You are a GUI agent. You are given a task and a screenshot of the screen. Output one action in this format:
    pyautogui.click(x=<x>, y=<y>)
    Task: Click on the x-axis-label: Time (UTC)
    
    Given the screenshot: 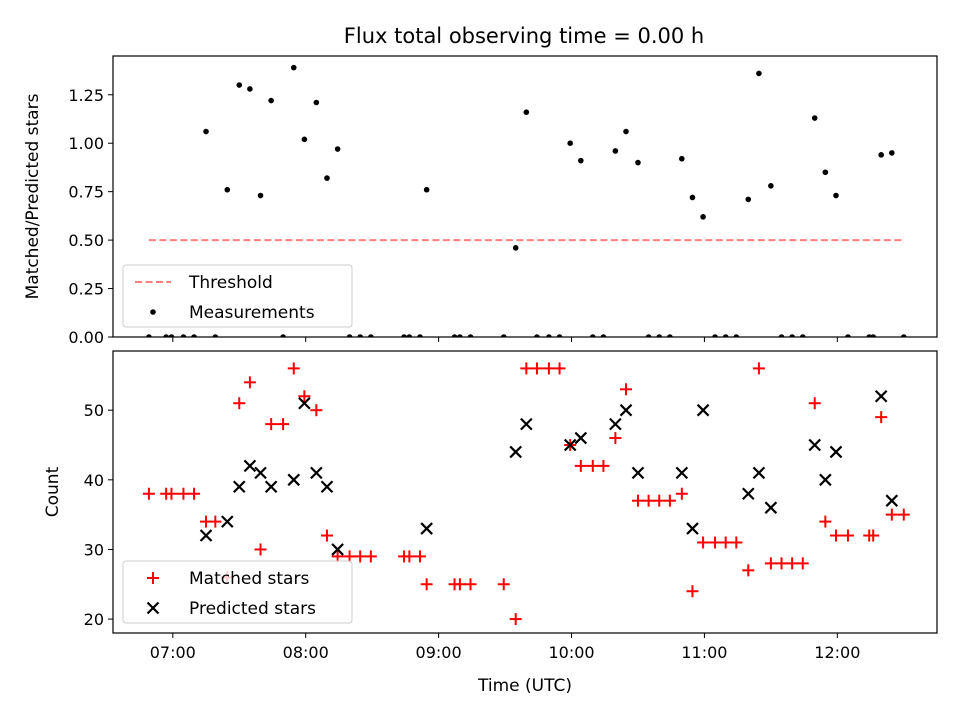 What is the action you would take?
    pyautogui.click(x=524, y=686)
    